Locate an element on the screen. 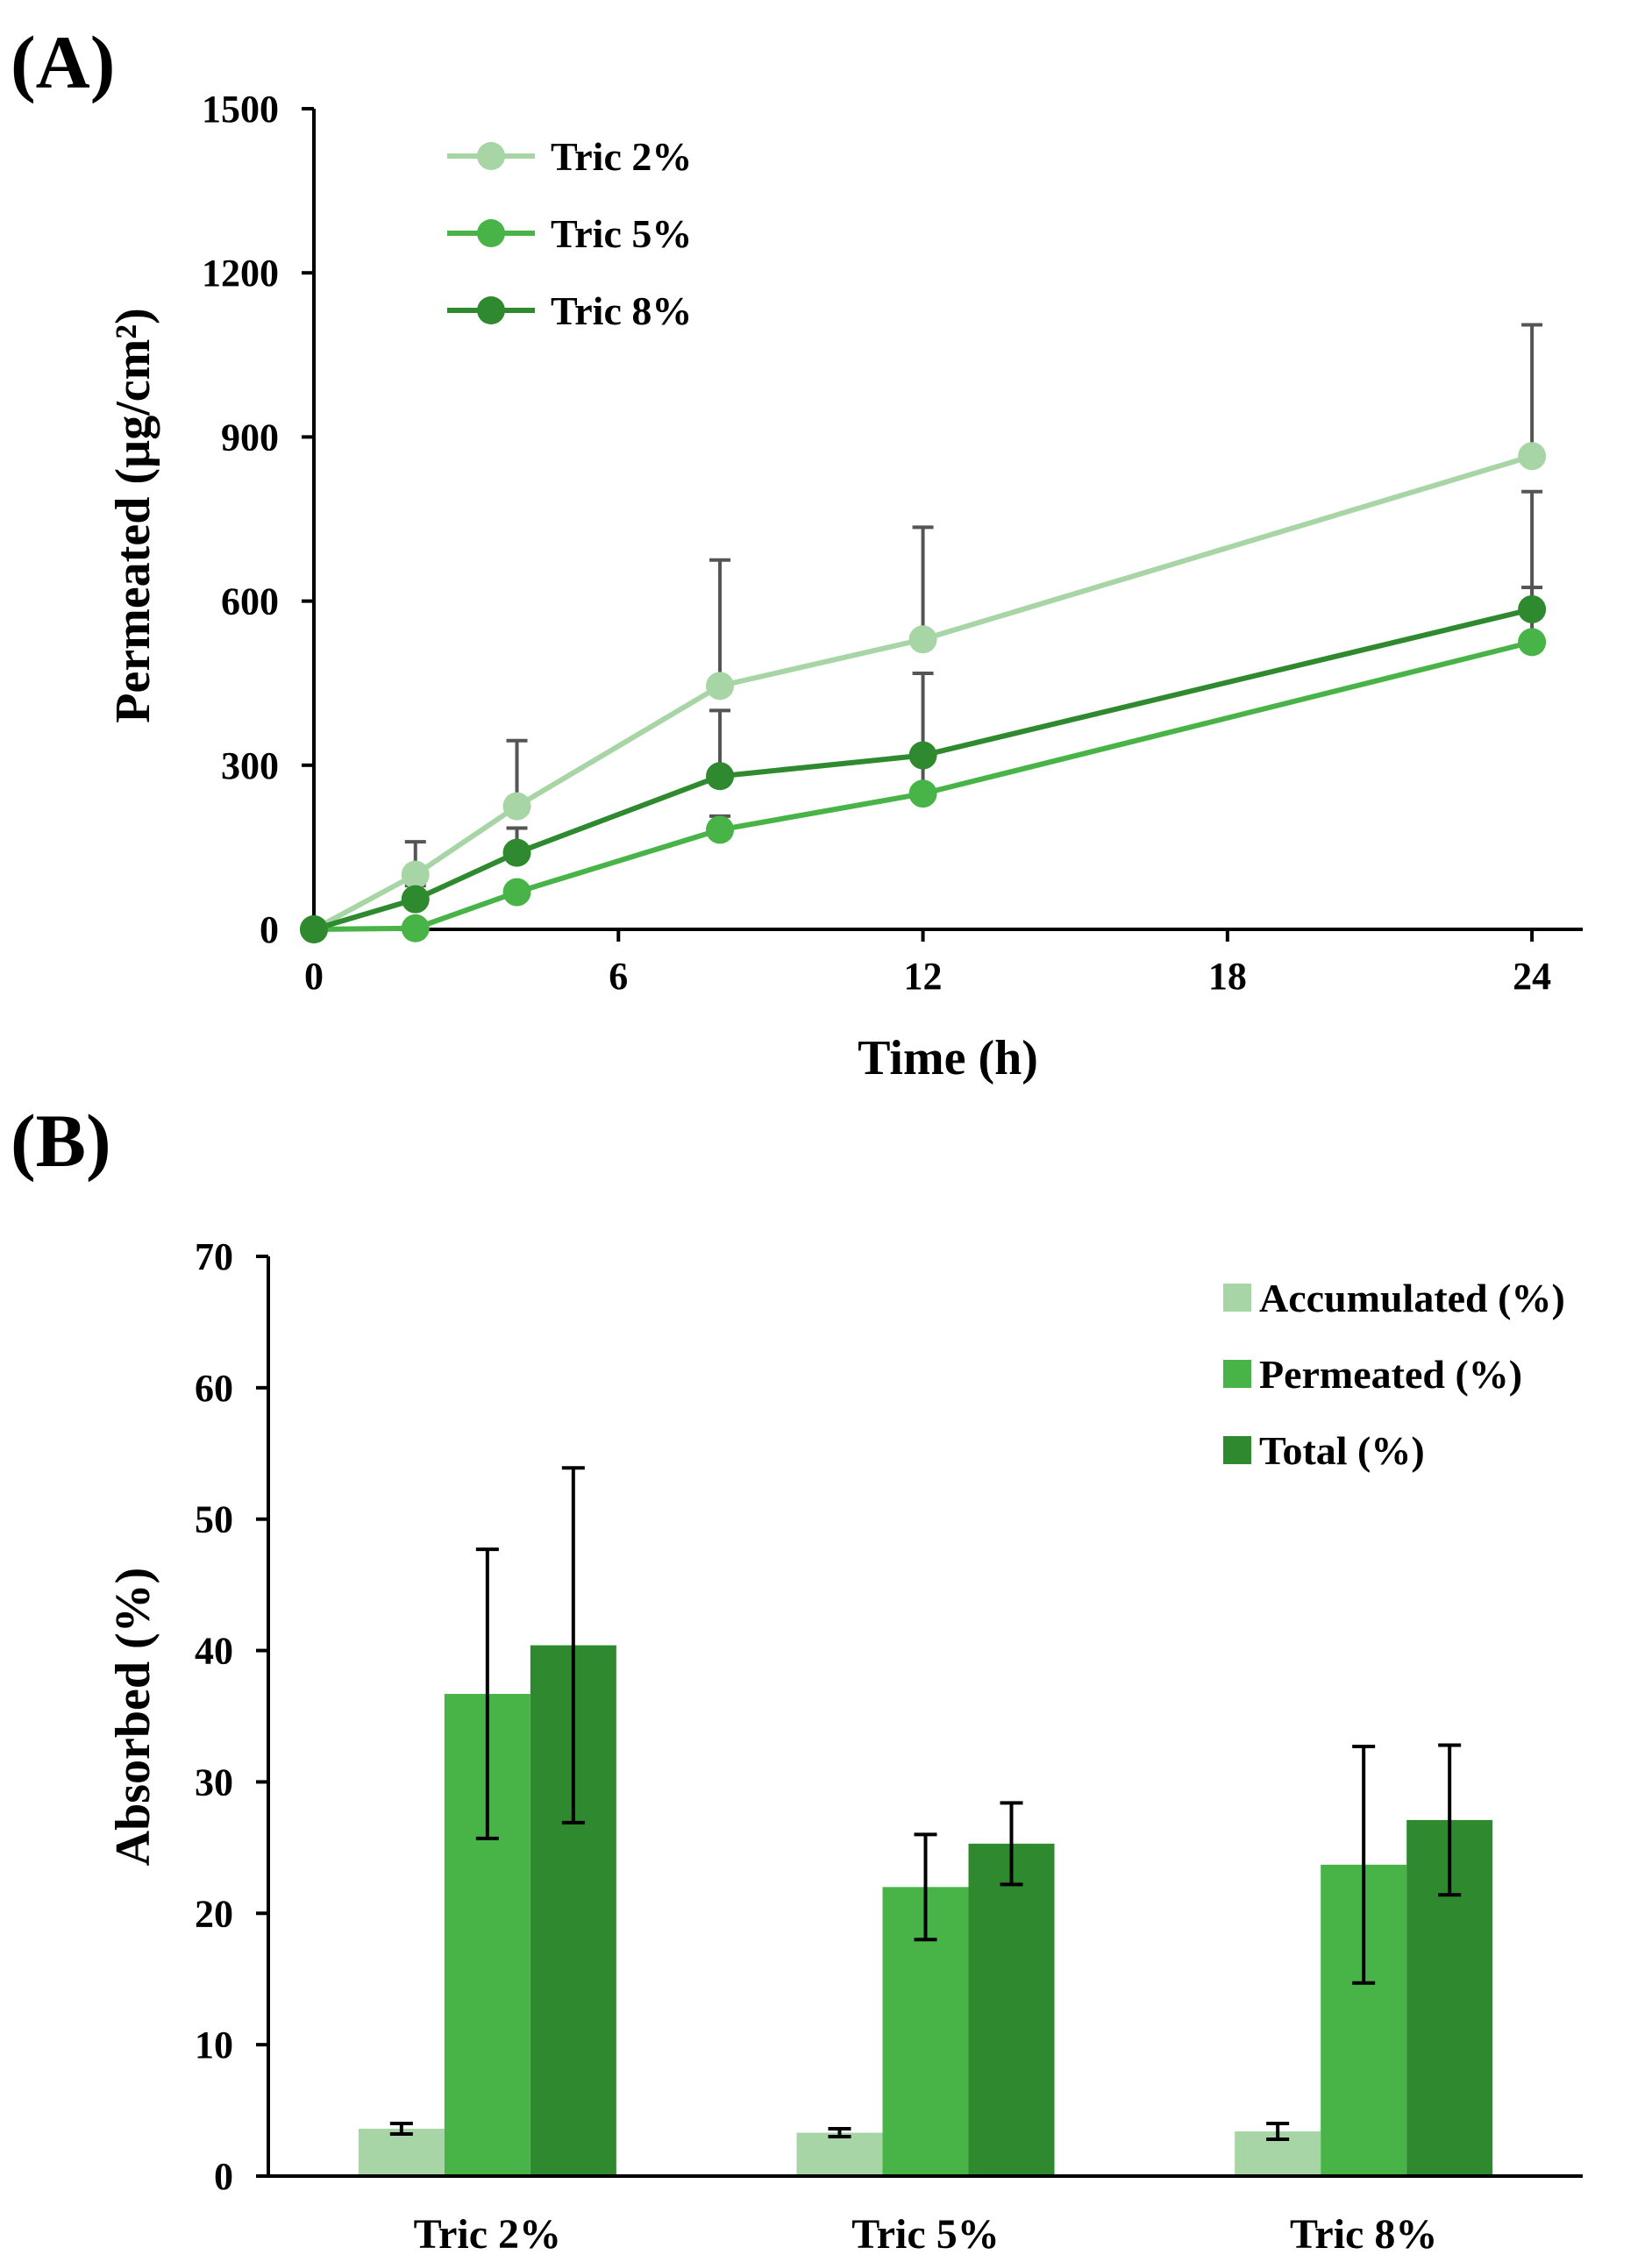  legend-label: Tric 8% is located at coordinates (621, 310).